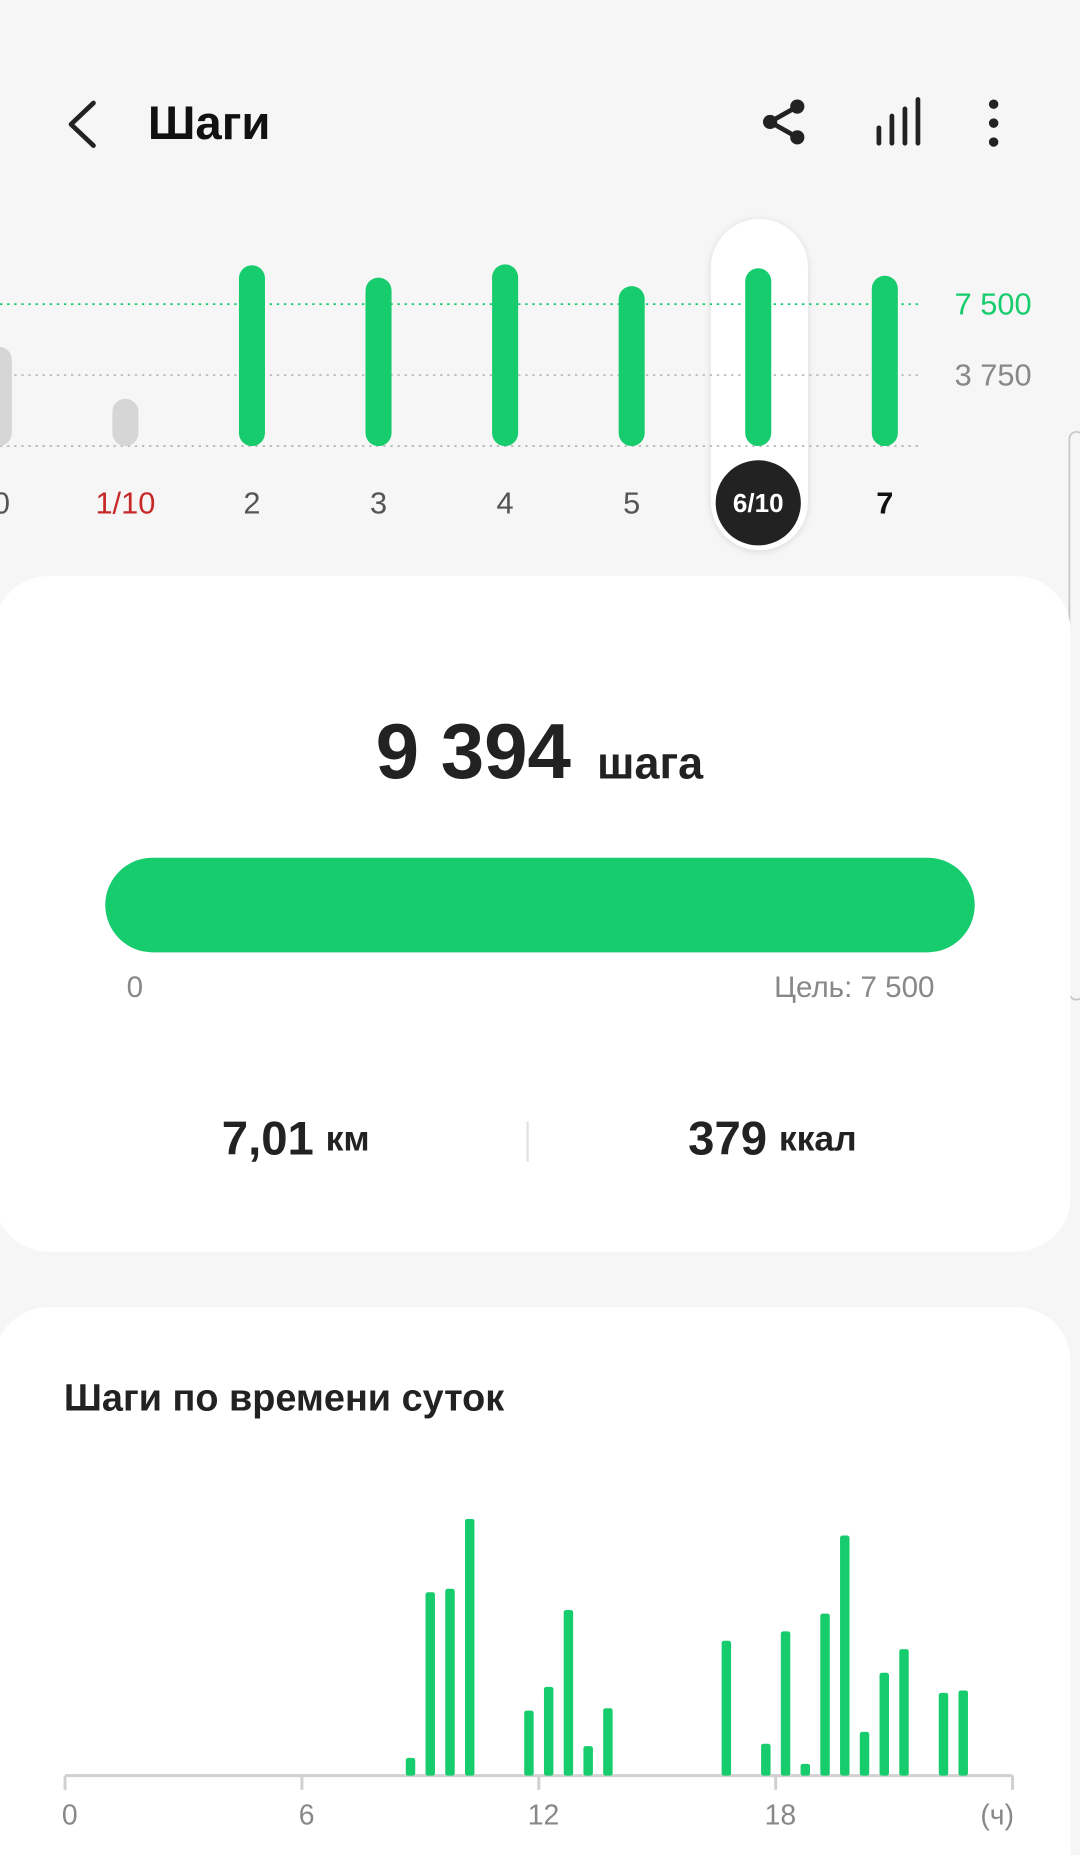 The image size is (1080, 1855). Describe the element at coordinates (307, 1816) in the screenshot. I see `x-tick-label: 6` at that location.